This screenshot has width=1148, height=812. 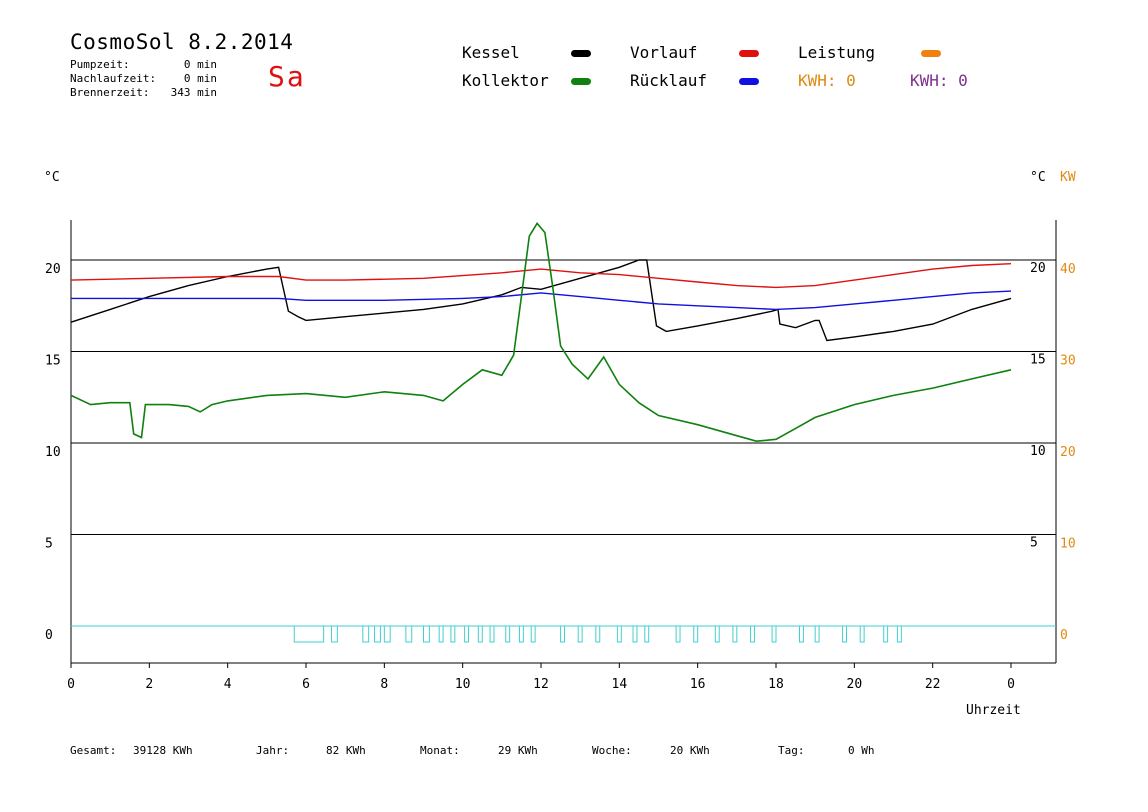 I want to click on stat-value-brennerzeit: 343 min, so click(x=193, y=92).